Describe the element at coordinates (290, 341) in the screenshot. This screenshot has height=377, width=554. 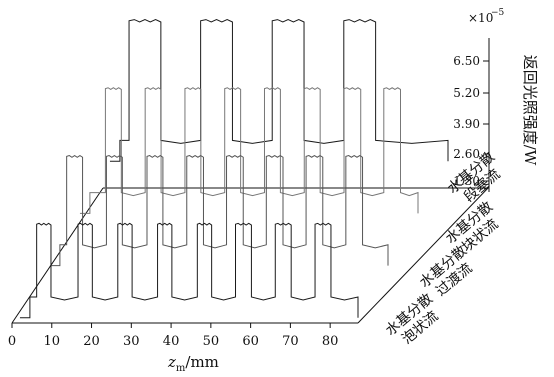
I see `x-tick-label: 70` at that location.